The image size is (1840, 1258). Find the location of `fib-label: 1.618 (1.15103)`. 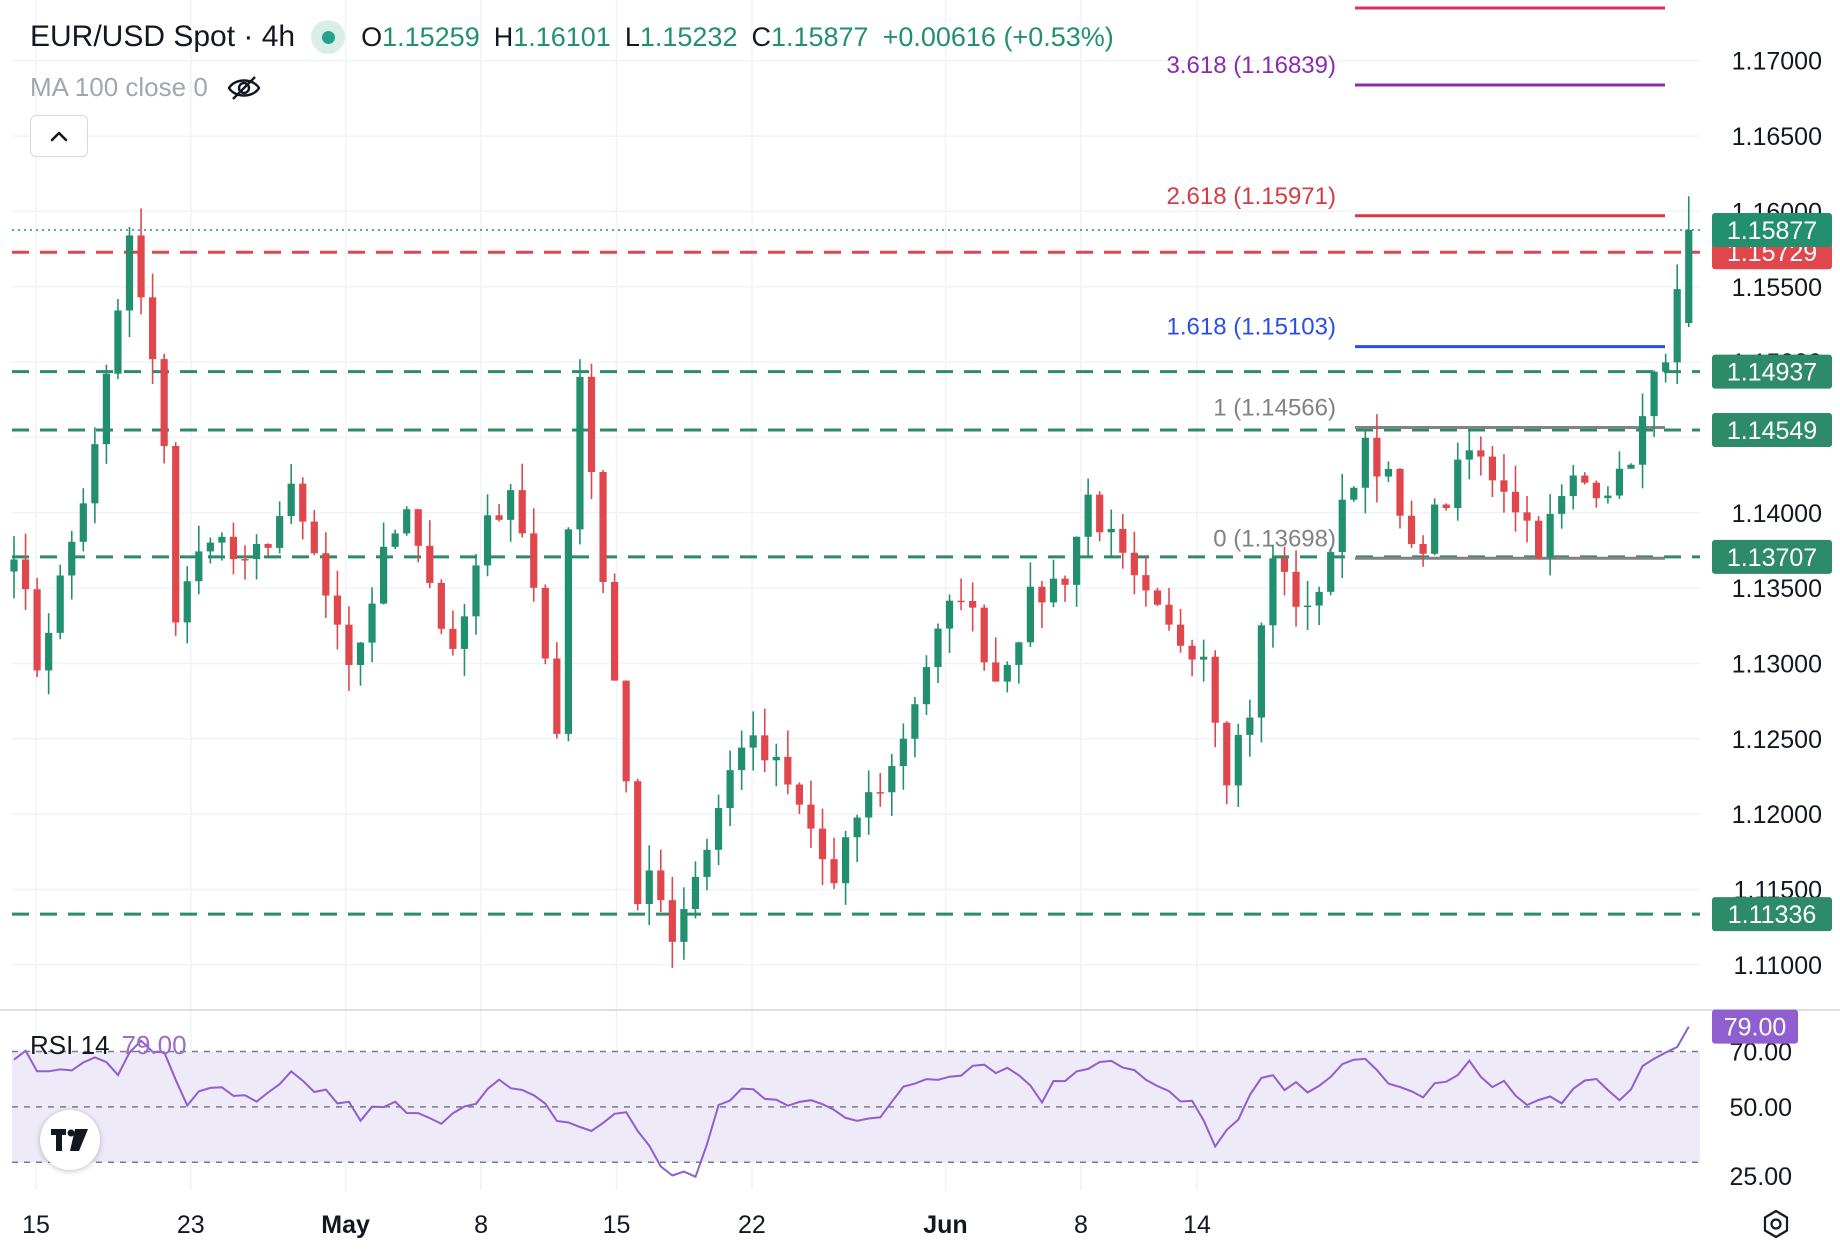

fib-label: 1.618 (1.15103) is located at coordinates (1251, 327).